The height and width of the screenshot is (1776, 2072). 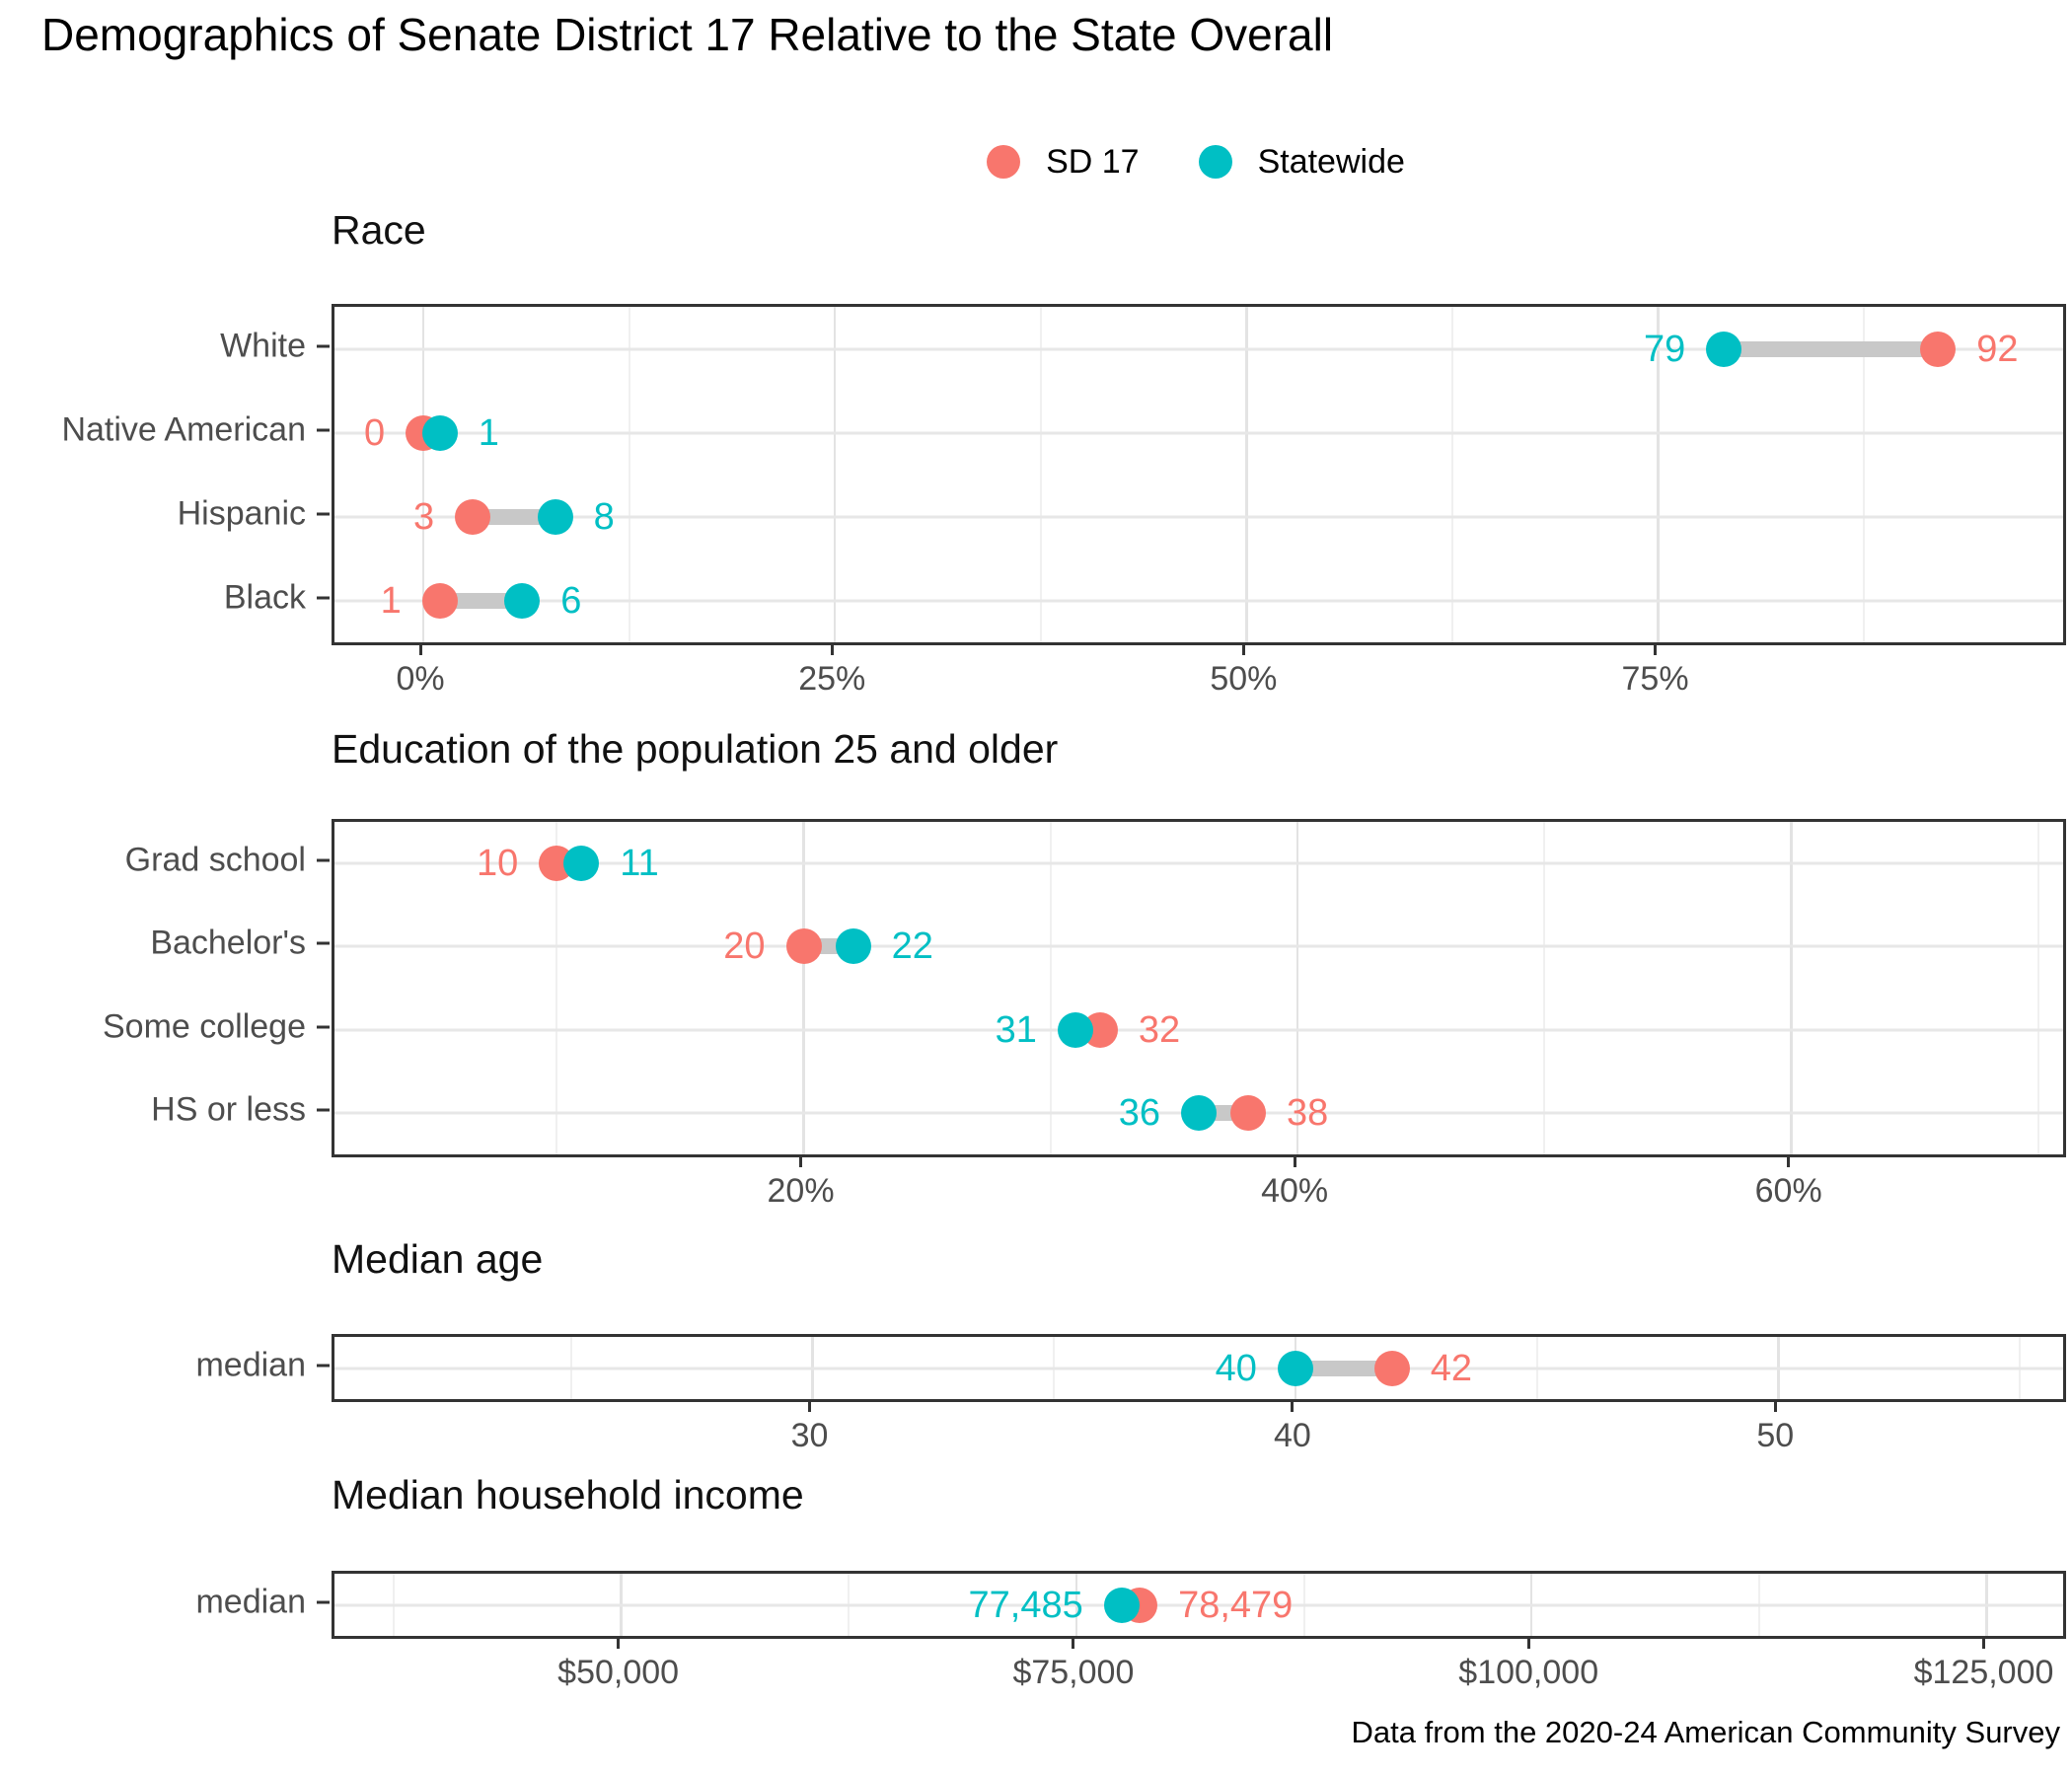 I want to click on panel-title-median-income: Median household income, so click(x=568, y=1495).